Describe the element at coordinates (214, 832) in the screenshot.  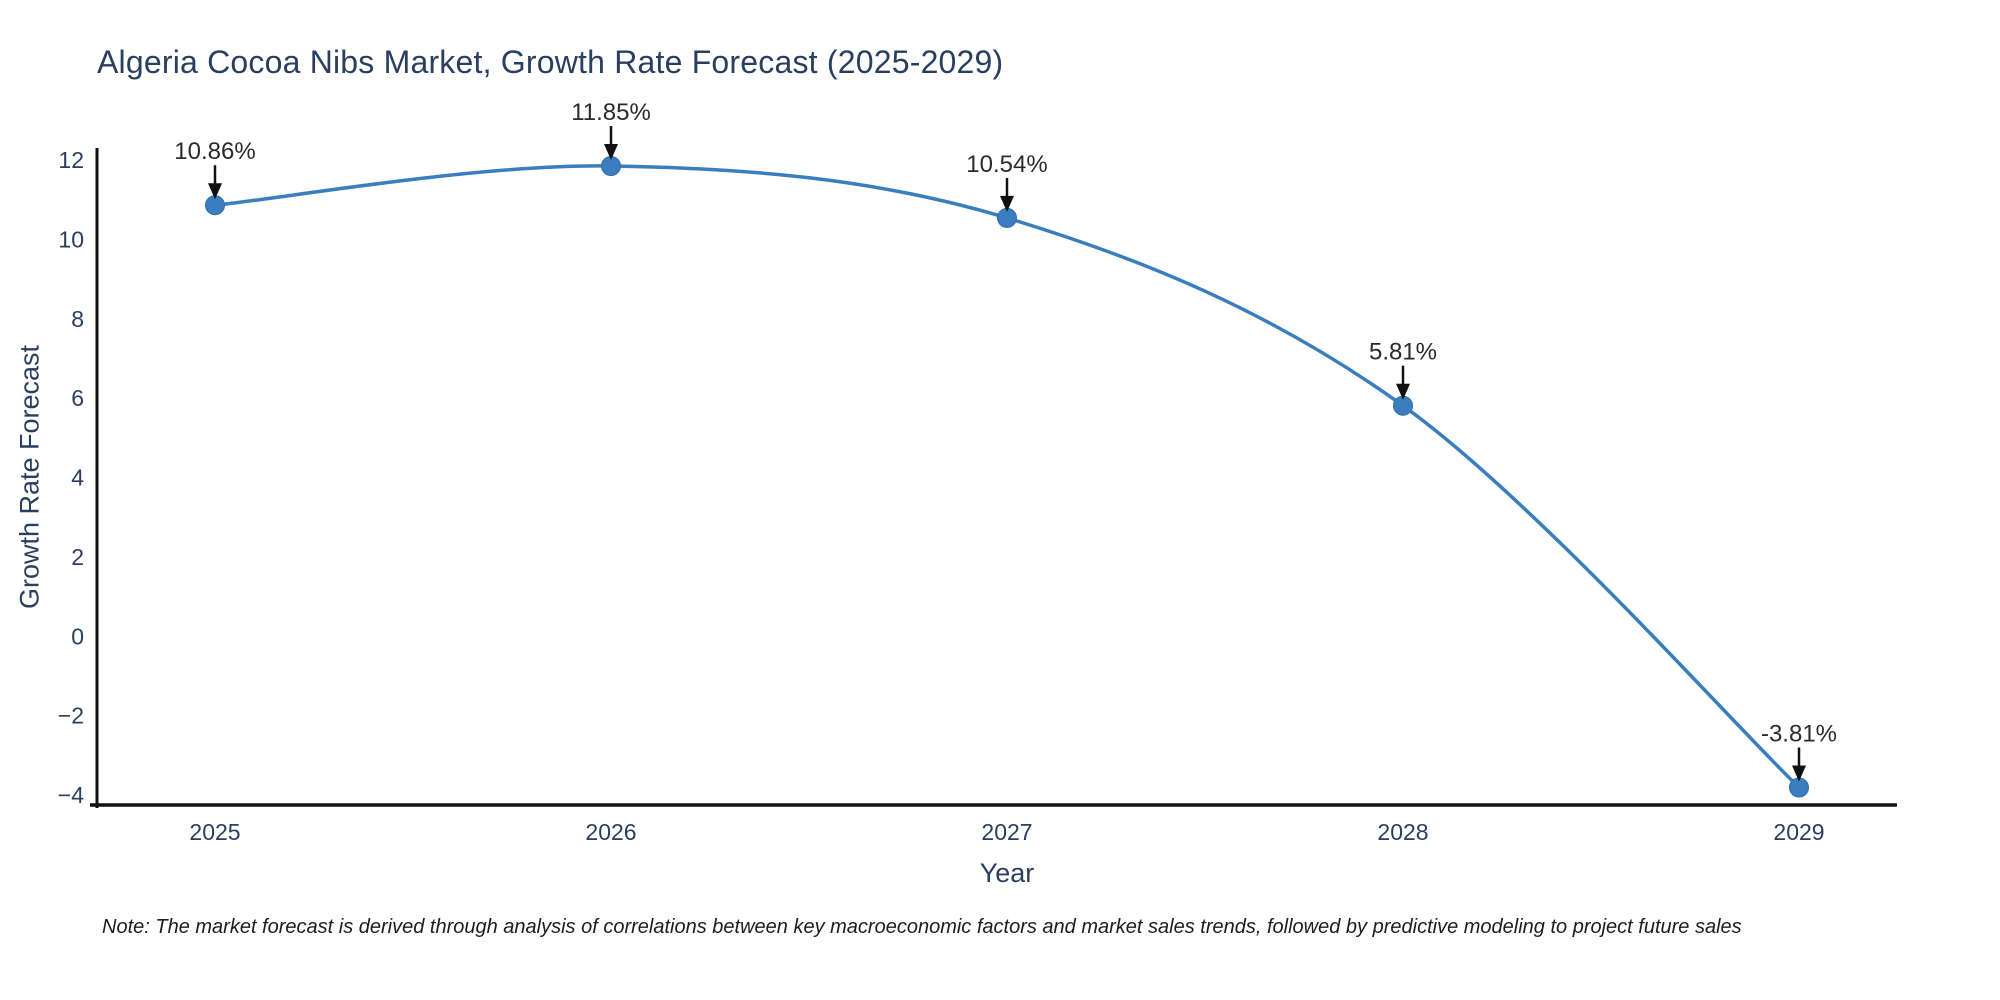
I see `x-tick-label: 2025` at that location.